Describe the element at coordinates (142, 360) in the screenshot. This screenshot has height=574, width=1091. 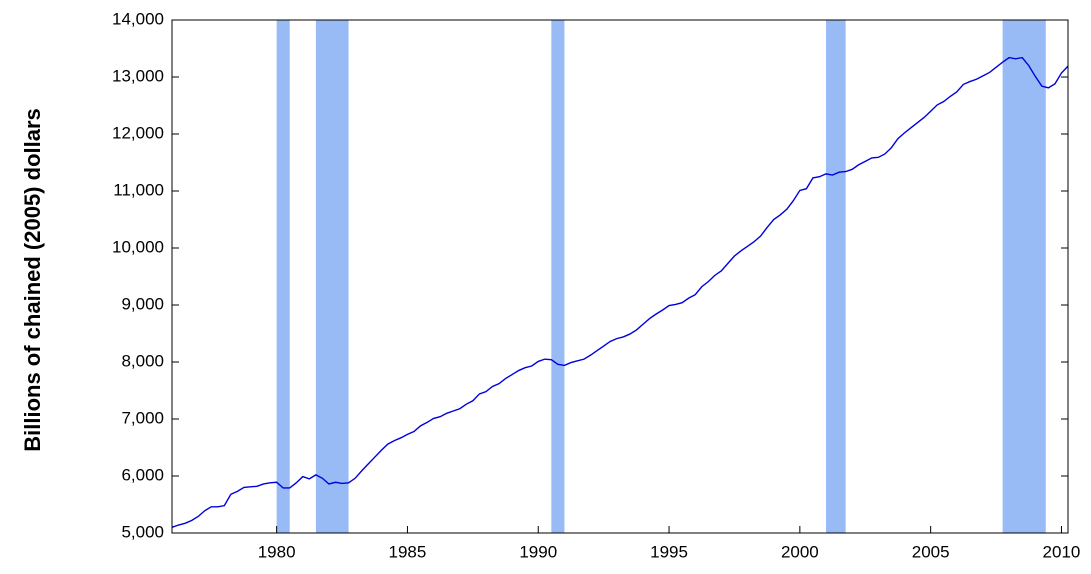
I see `y-tick-label: 8,000` at that location.